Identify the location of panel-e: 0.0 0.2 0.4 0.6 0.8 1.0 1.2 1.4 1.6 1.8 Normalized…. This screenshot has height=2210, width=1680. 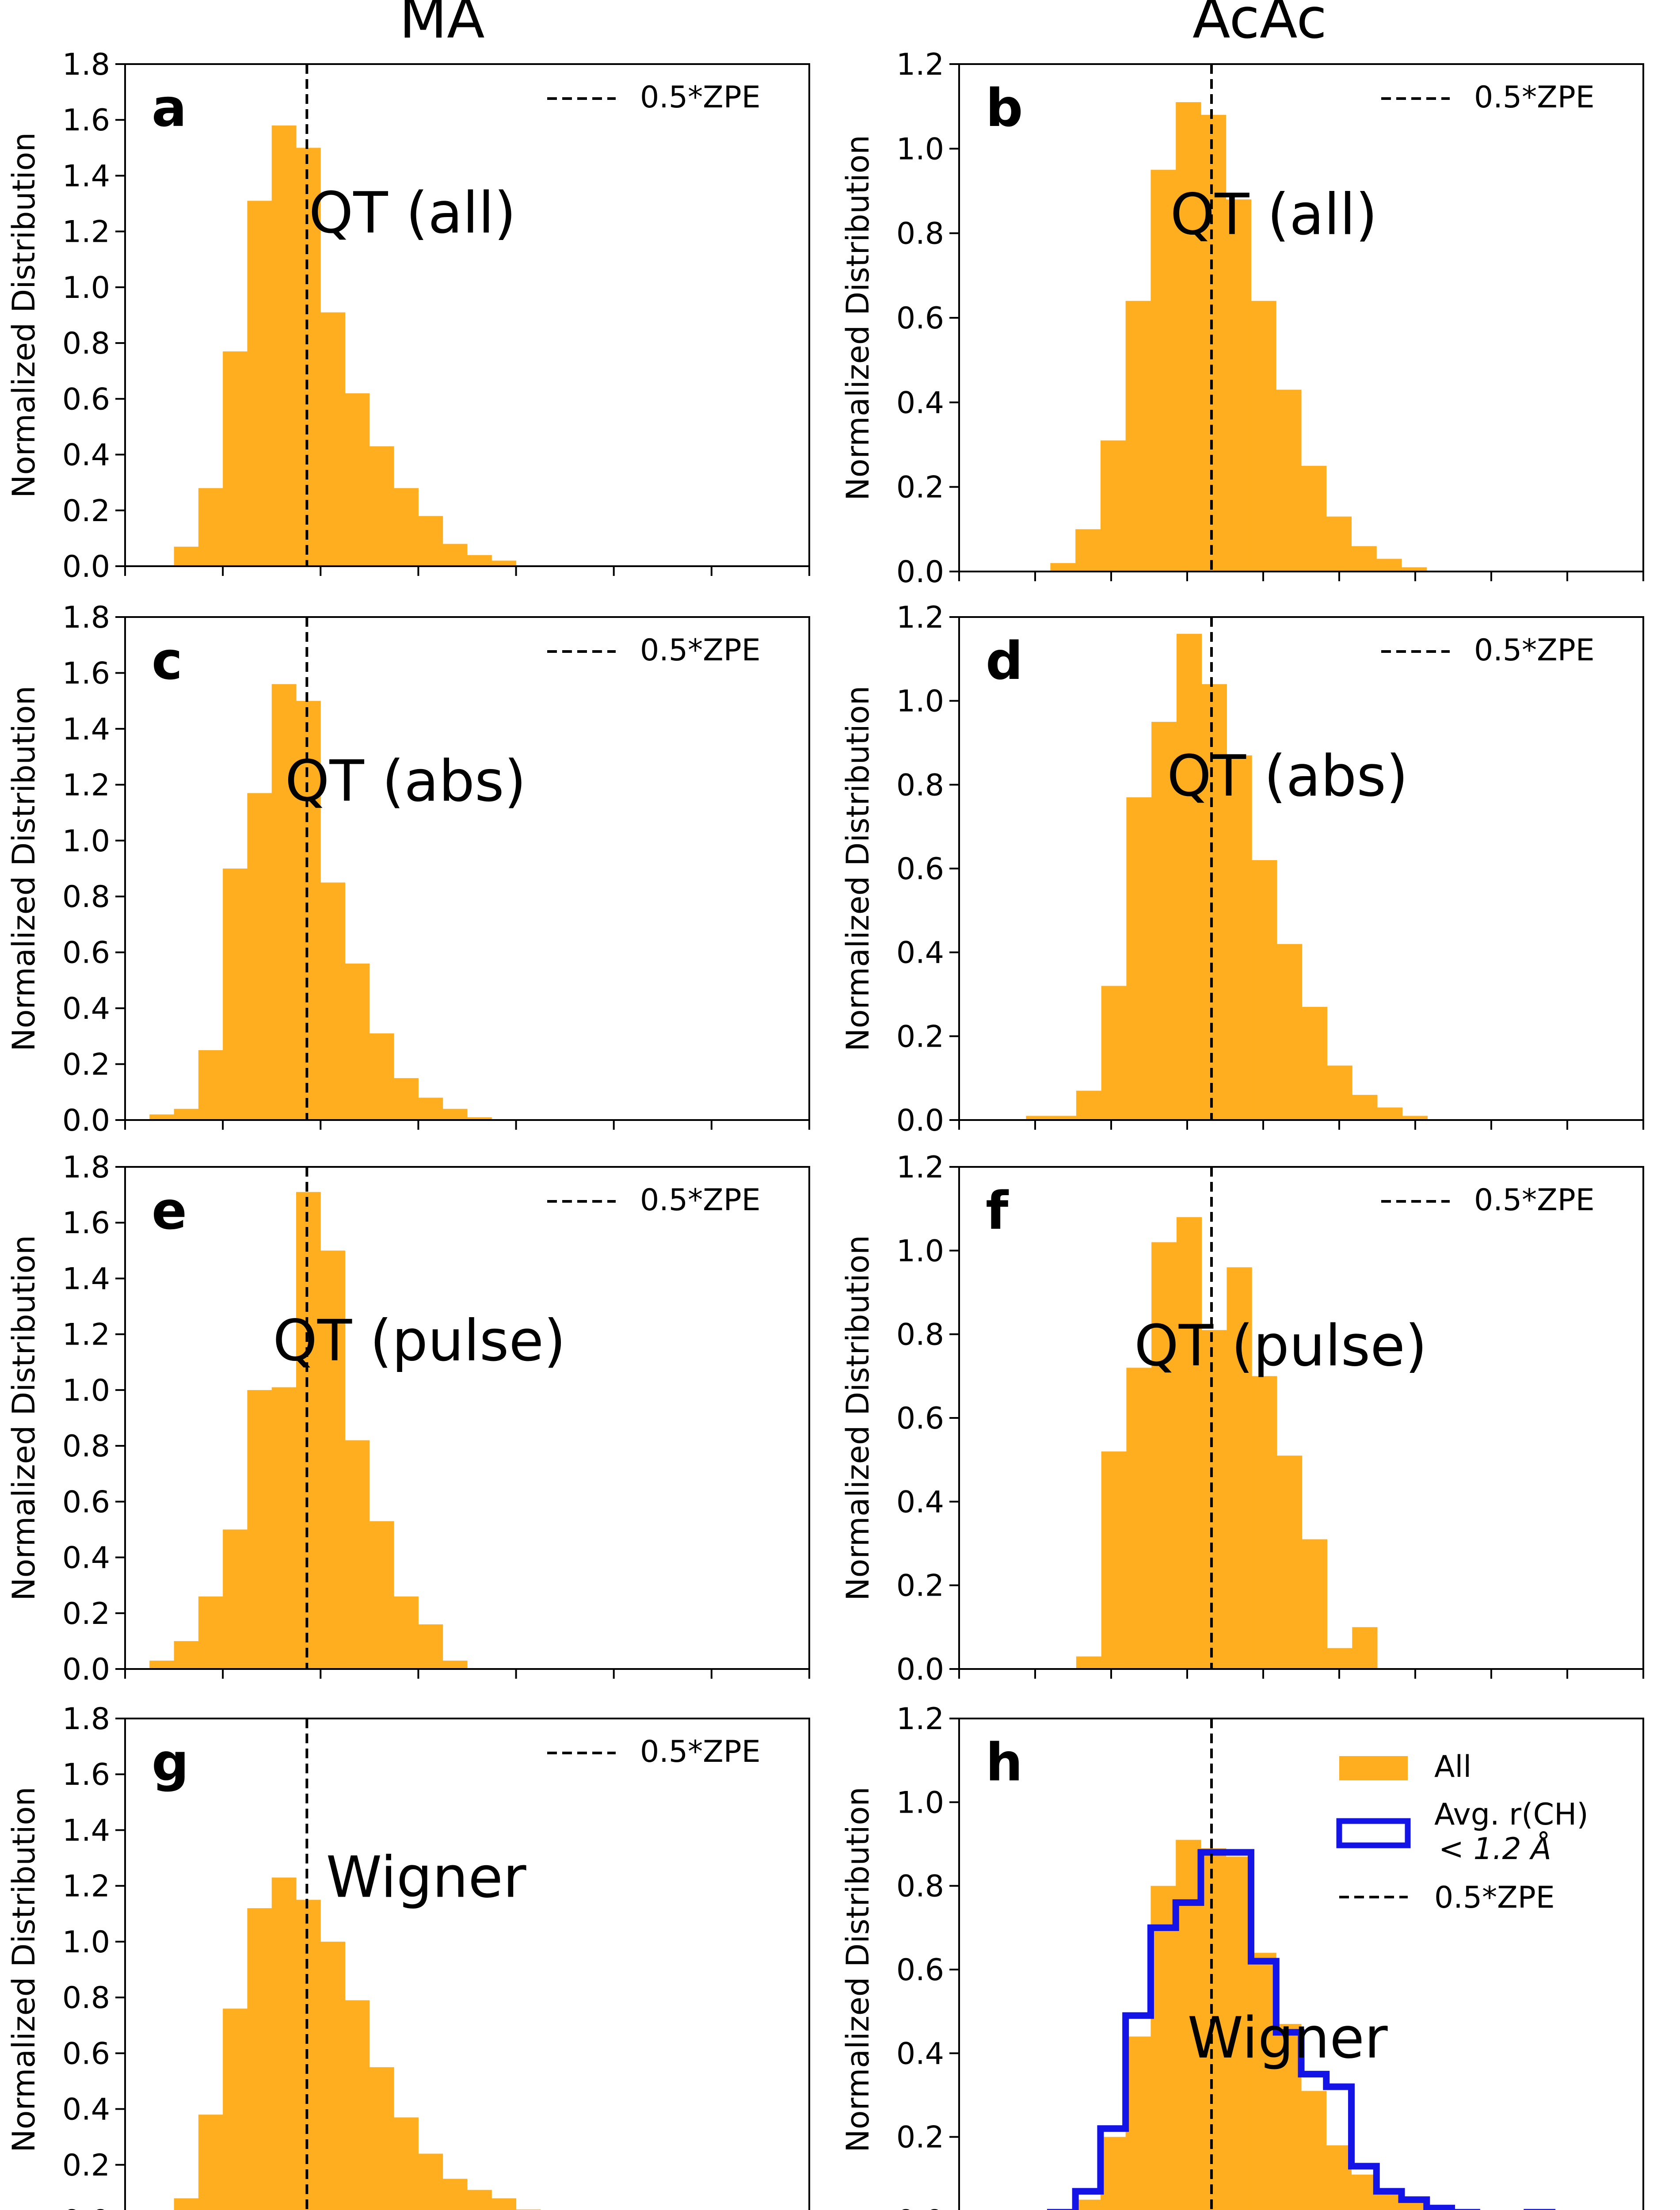
(408, 1418).